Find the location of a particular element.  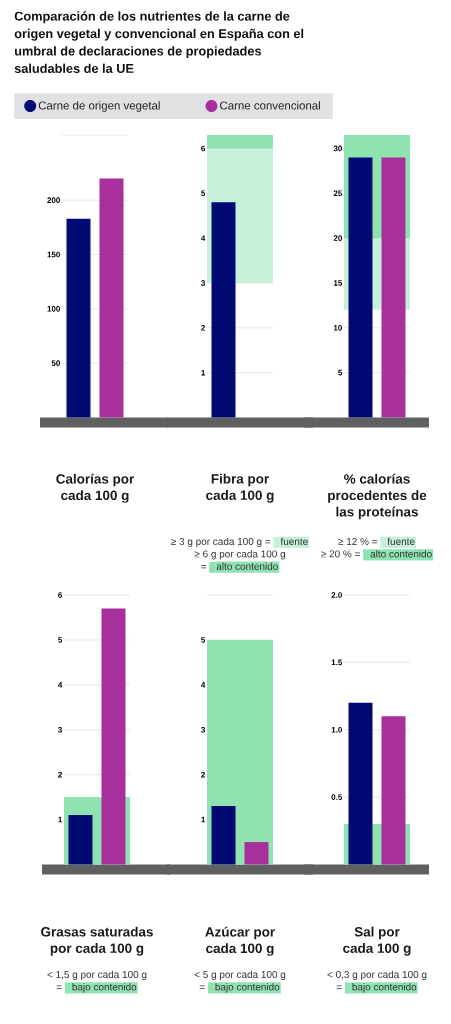

x-axis-title: Calorías por cada 100 g is located at coordinates (95, 488).